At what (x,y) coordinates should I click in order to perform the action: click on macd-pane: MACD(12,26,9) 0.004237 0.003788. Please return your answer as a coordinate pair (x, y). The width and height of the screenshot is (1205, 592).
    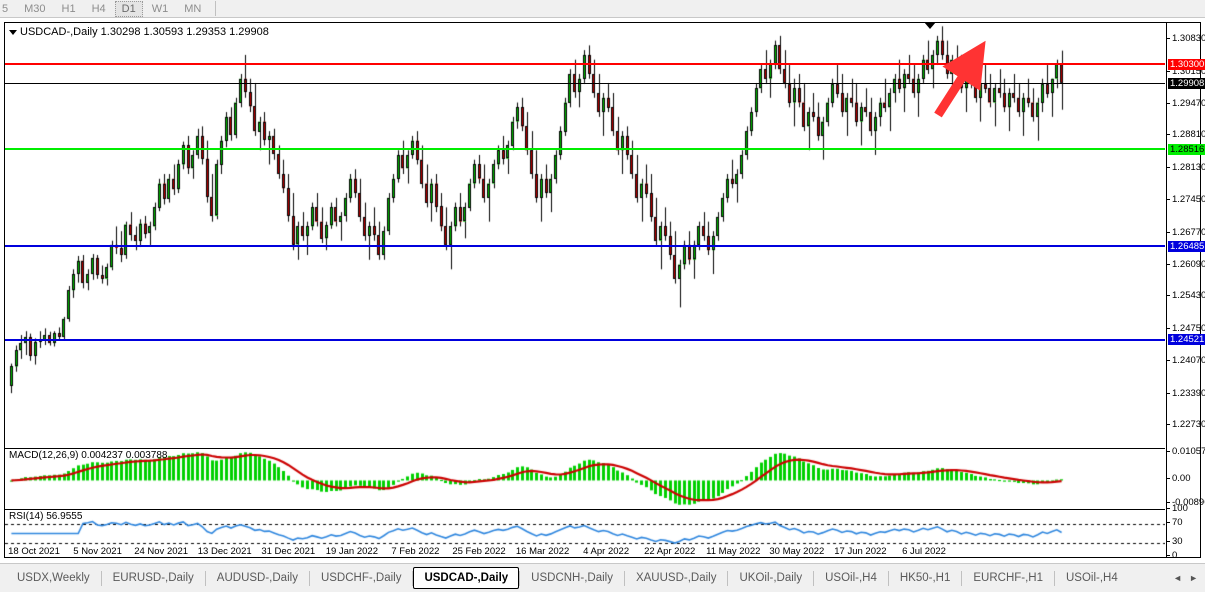
    Looking at the image, I should click on (585, 478).